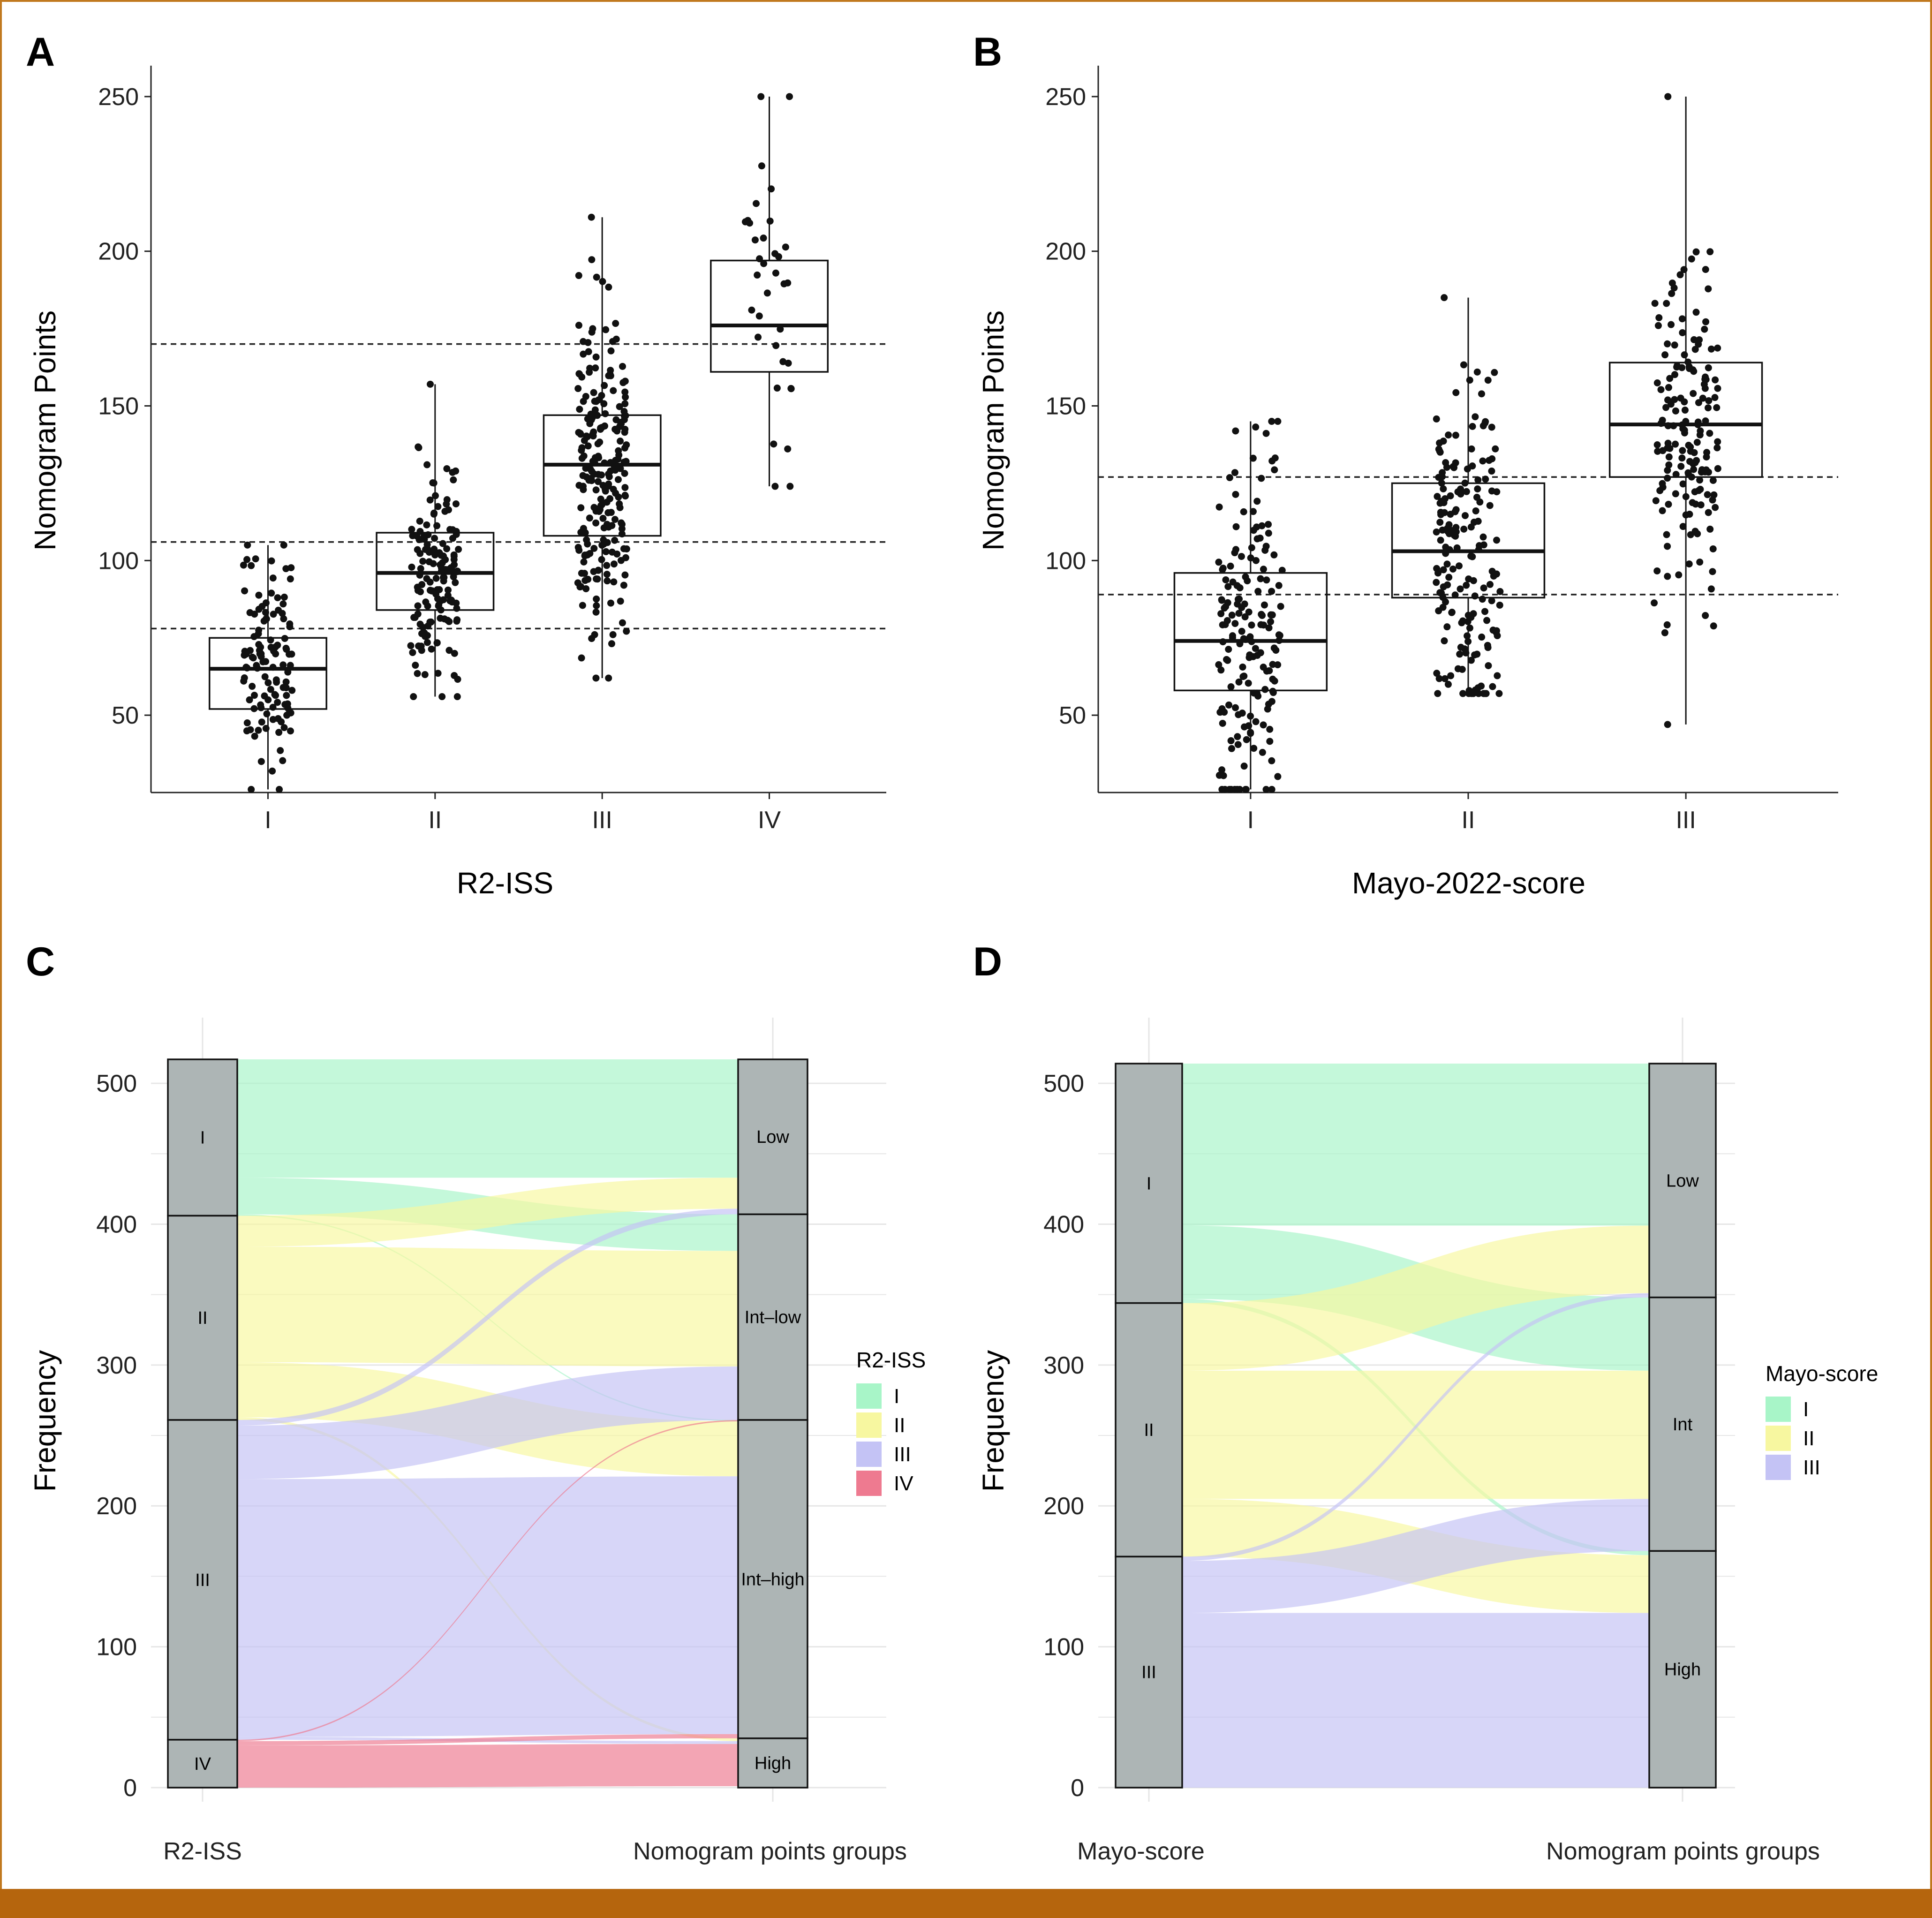 The width and height of the screenshot is (1932, 1918). I want to click on right-stratum, so click(772, 1317).